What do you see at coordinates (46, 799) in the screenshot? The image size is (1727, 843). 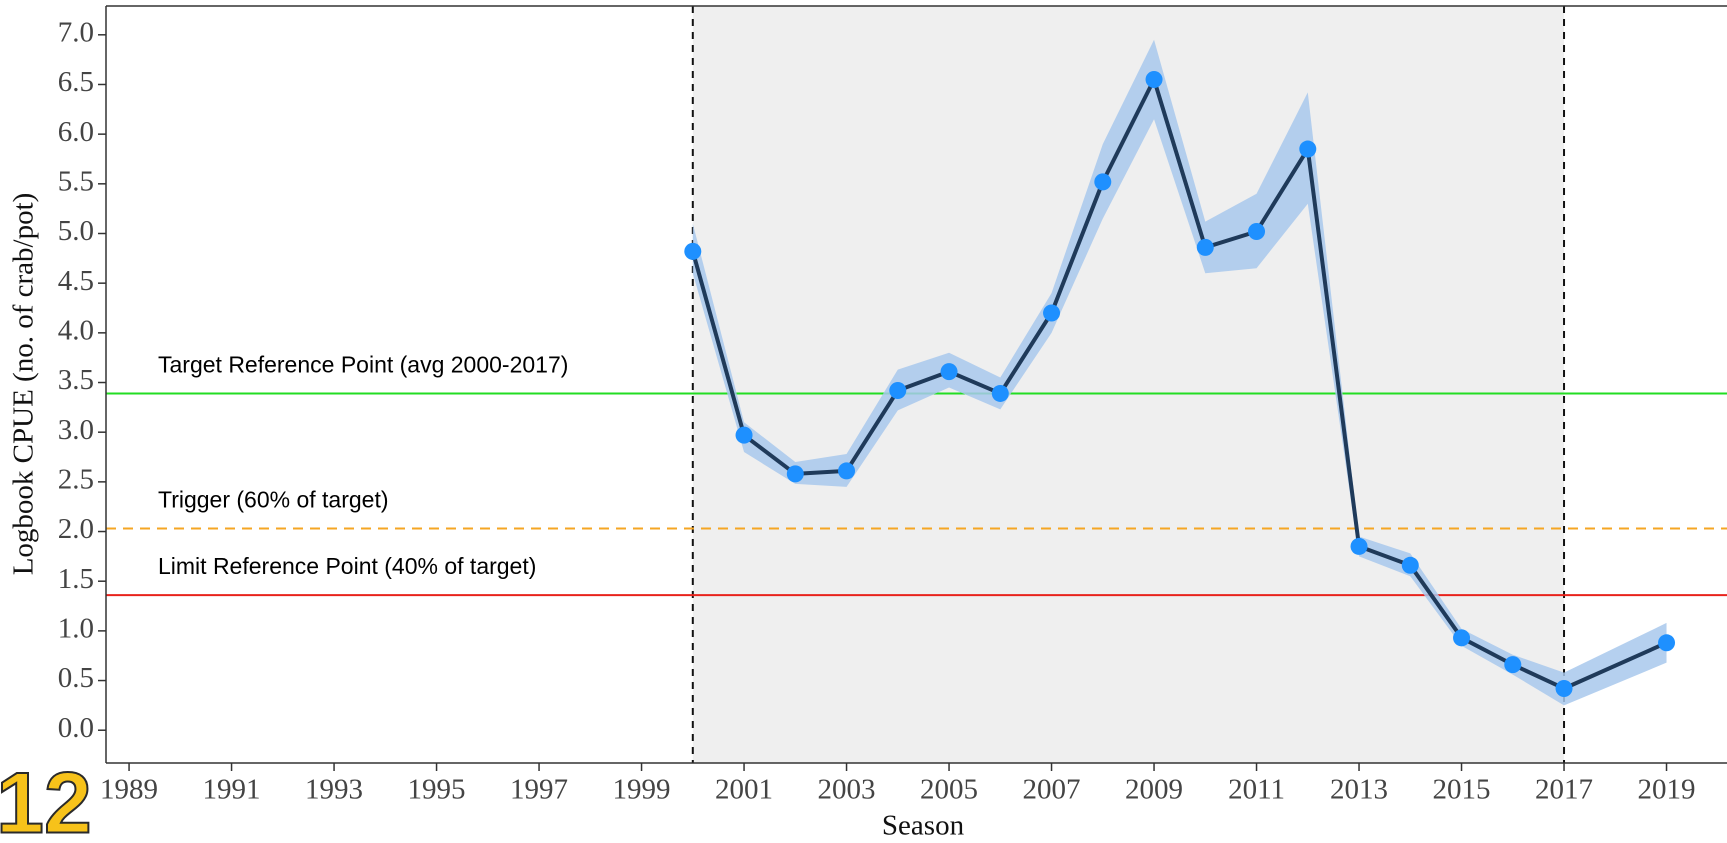 I see `badge: 12` at bounding box center [46, 799].